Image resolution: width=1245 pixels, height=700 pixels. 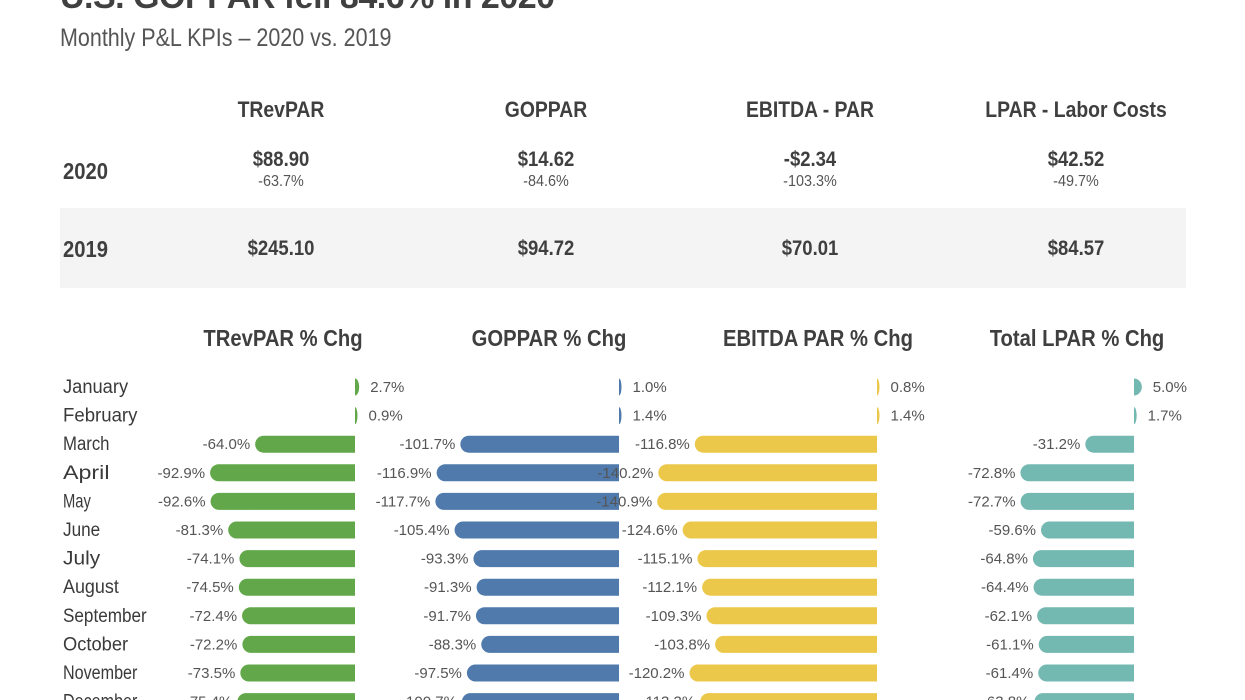 What do you see at coordinates (209, 697) in the screenshot?
I see `data-label-0-11: -75.4%` at bounding box center [209, 697].